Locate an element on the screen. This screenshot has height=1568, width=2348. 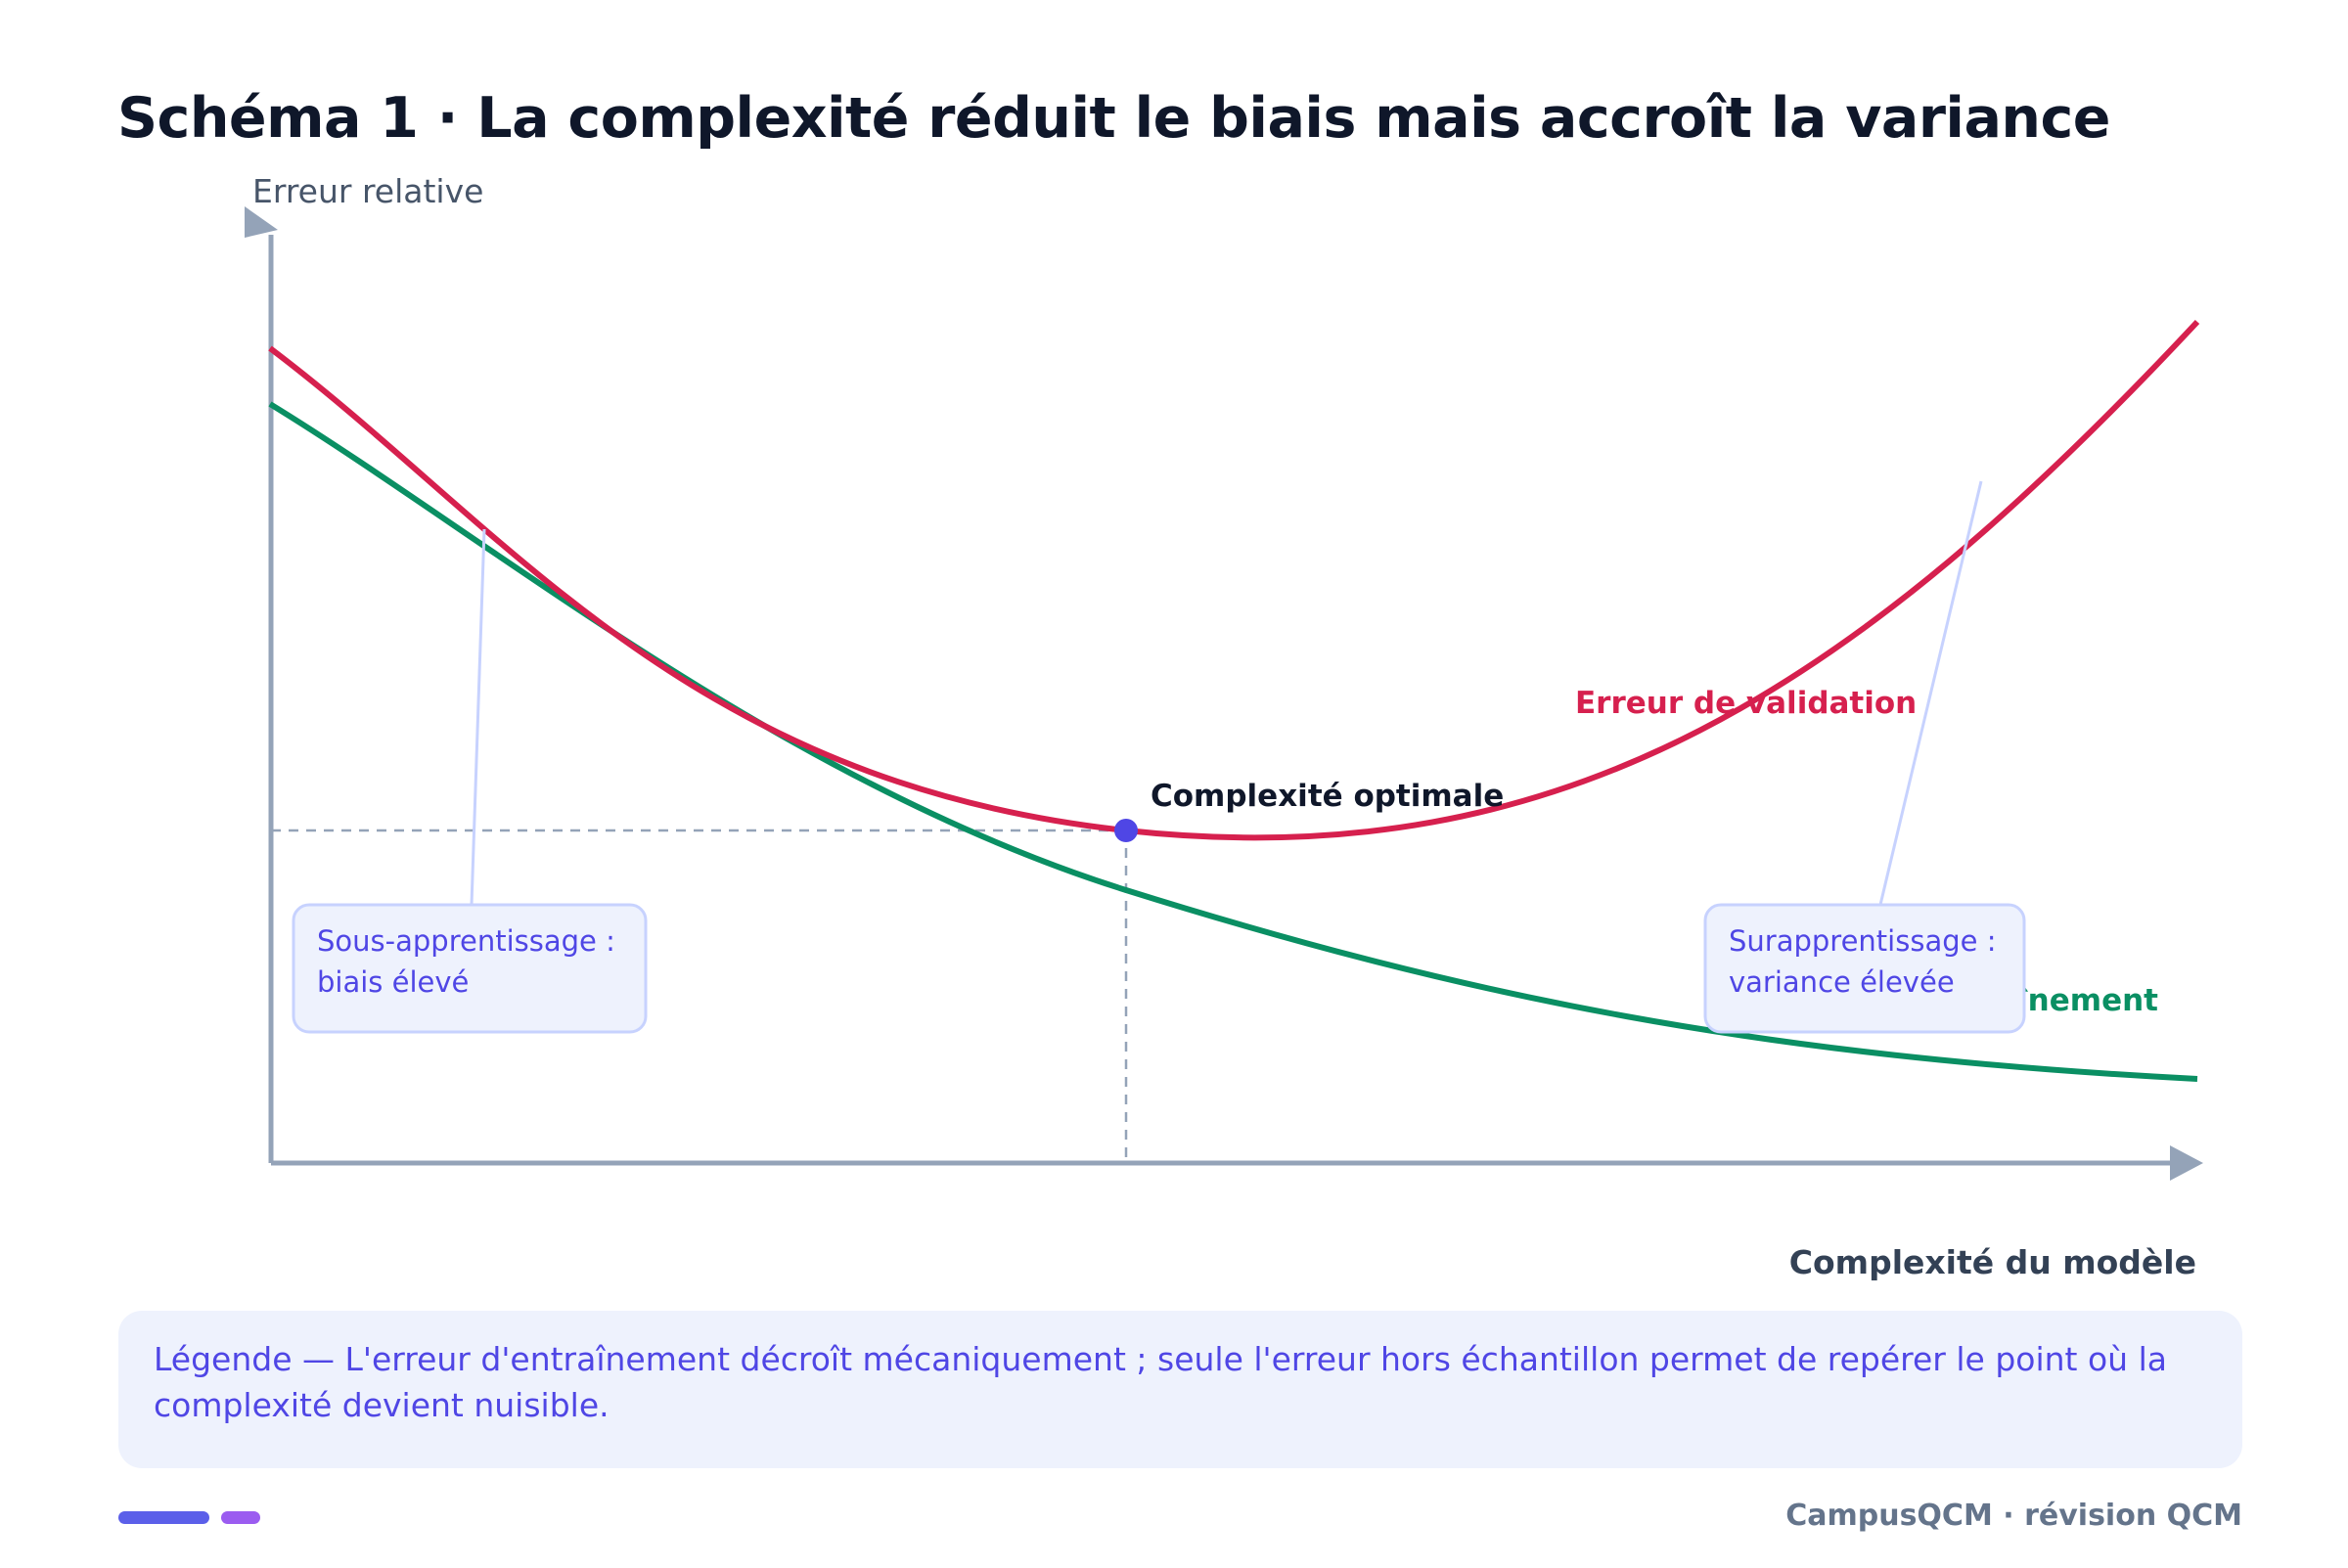
underfitting-line-1: Sous-apprentissage : is located at coordinates (466, 941).